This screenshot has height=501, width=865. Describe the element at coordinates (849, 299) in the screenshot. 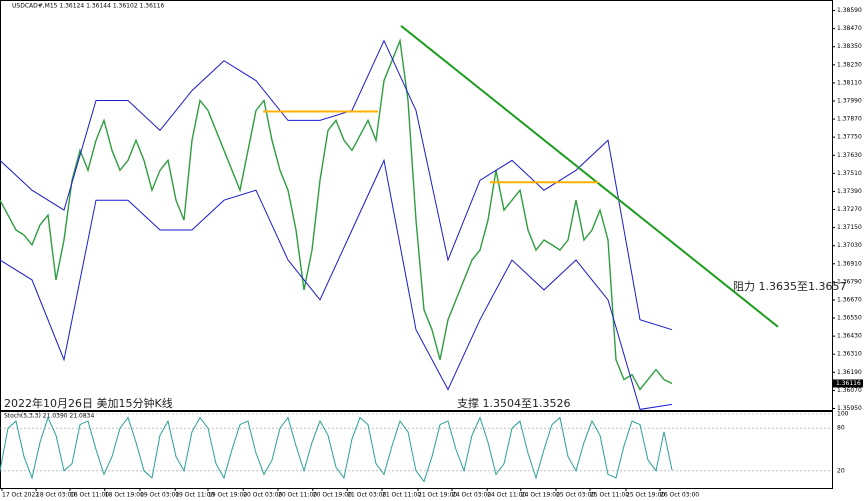

I see `y-tick-label: 1.36670` at that location.